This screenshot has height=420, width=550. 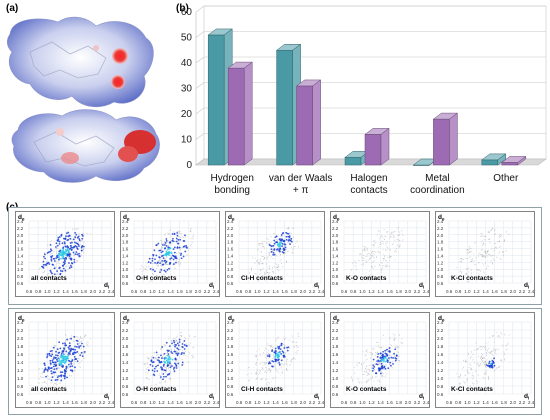 What do you see at coordinates (368, 184) in the screenshot?
I see `x-category-label: Halogen contacts` at bounding box center [368, 184].